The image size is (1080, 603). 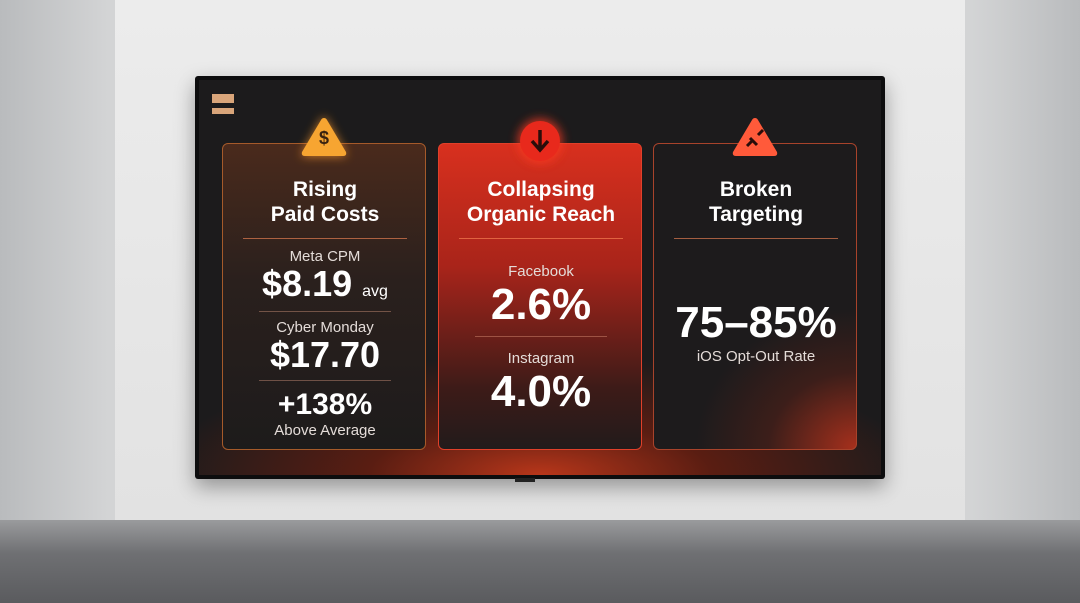 I want to click on metric-label: Instagram, so click(x=541, y=358).